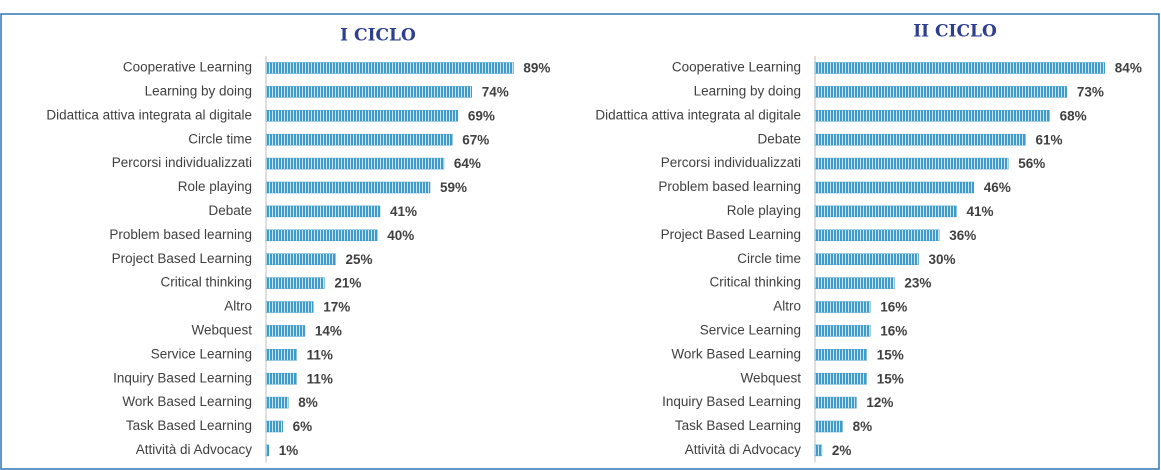 The image size is (1161, 470). What do you see at coordinates (400, 235) in the screenshot?
I see `value-label: 40%` at bounding box center [400, 235].